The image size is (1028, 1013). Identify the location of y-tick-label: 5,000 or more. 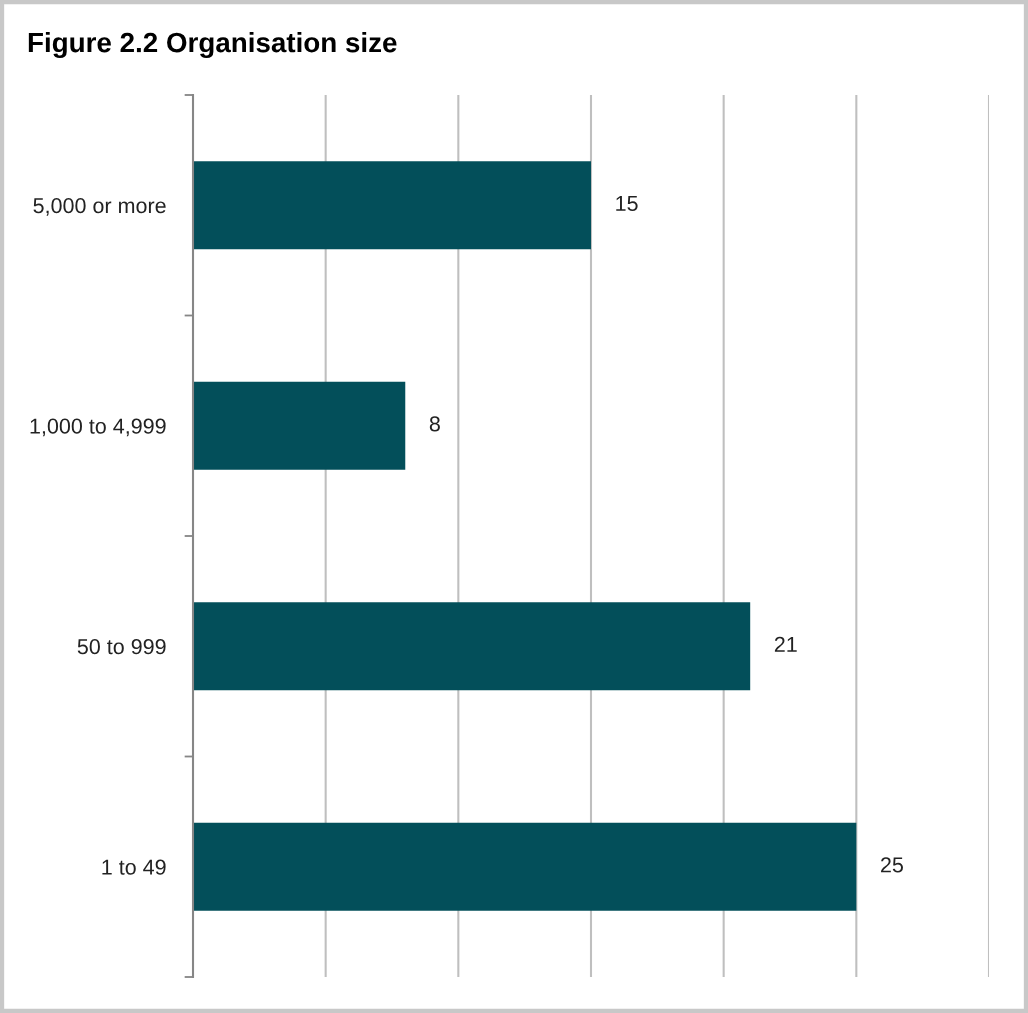
(99, 207).